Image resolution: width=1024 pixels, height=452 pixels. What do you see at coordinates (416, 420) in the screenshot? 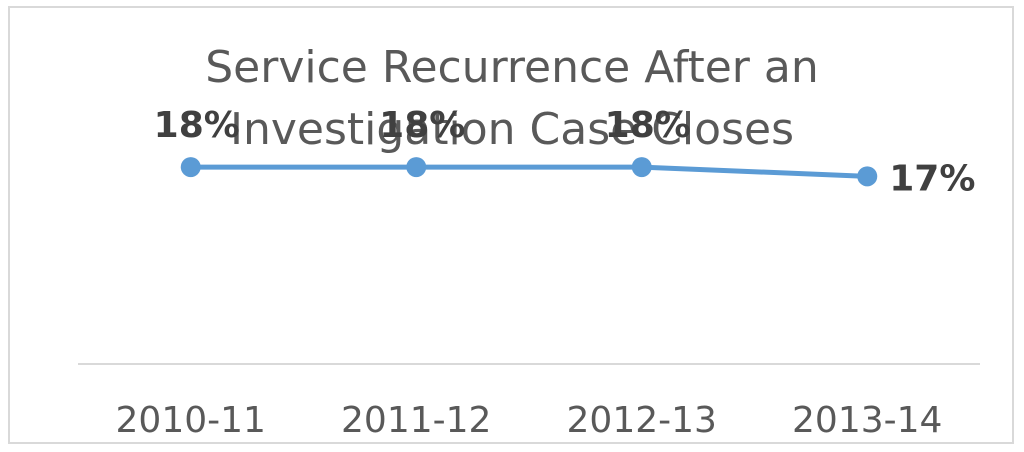
I see `x-tick-label: 2011-12` at bounding box center [416, 420].